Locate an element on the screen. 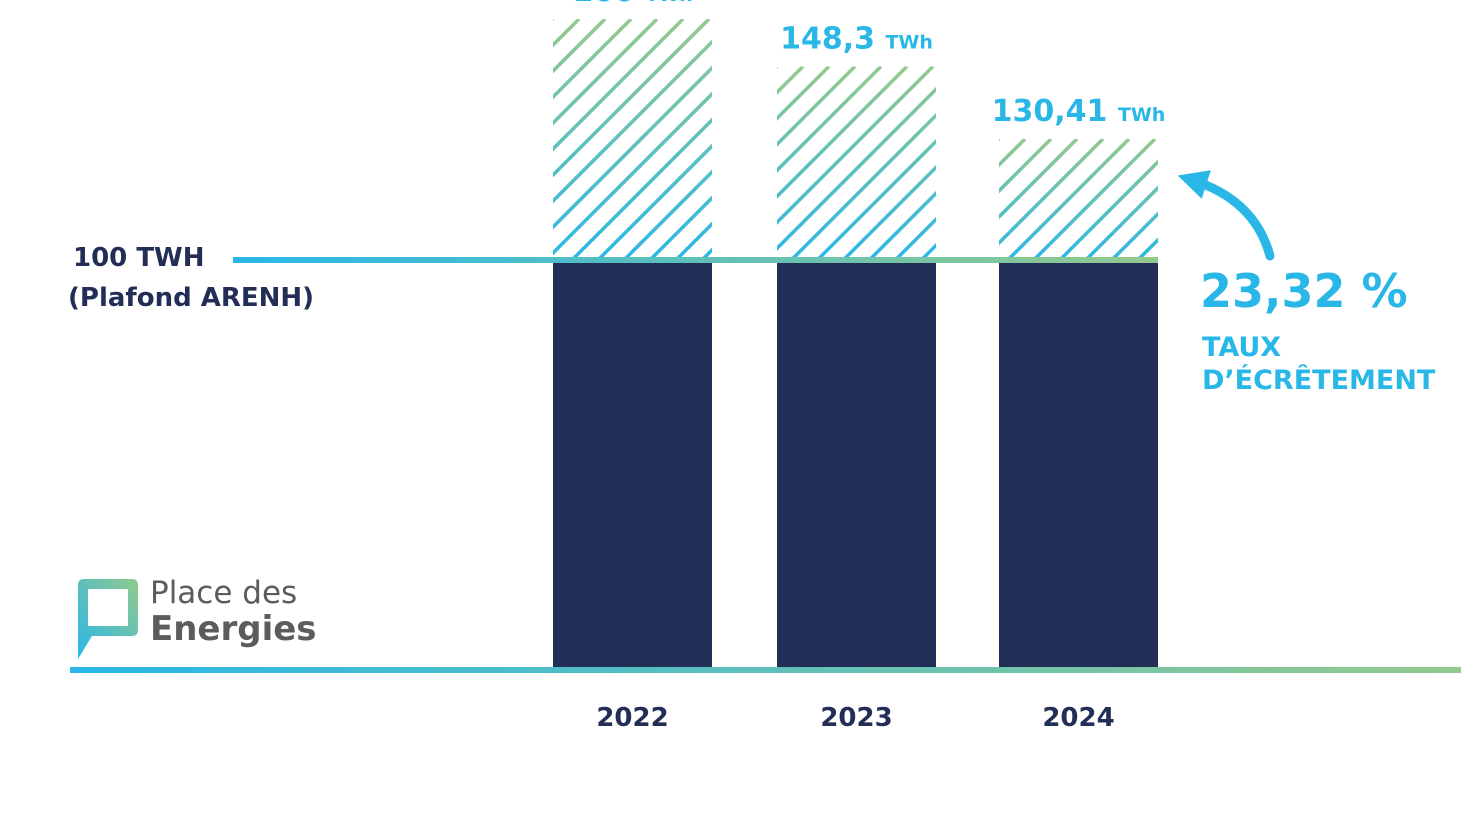 The image size is (1461, 816). x-tick-label-2024: 2024 is located at coordinates (1078, 718).